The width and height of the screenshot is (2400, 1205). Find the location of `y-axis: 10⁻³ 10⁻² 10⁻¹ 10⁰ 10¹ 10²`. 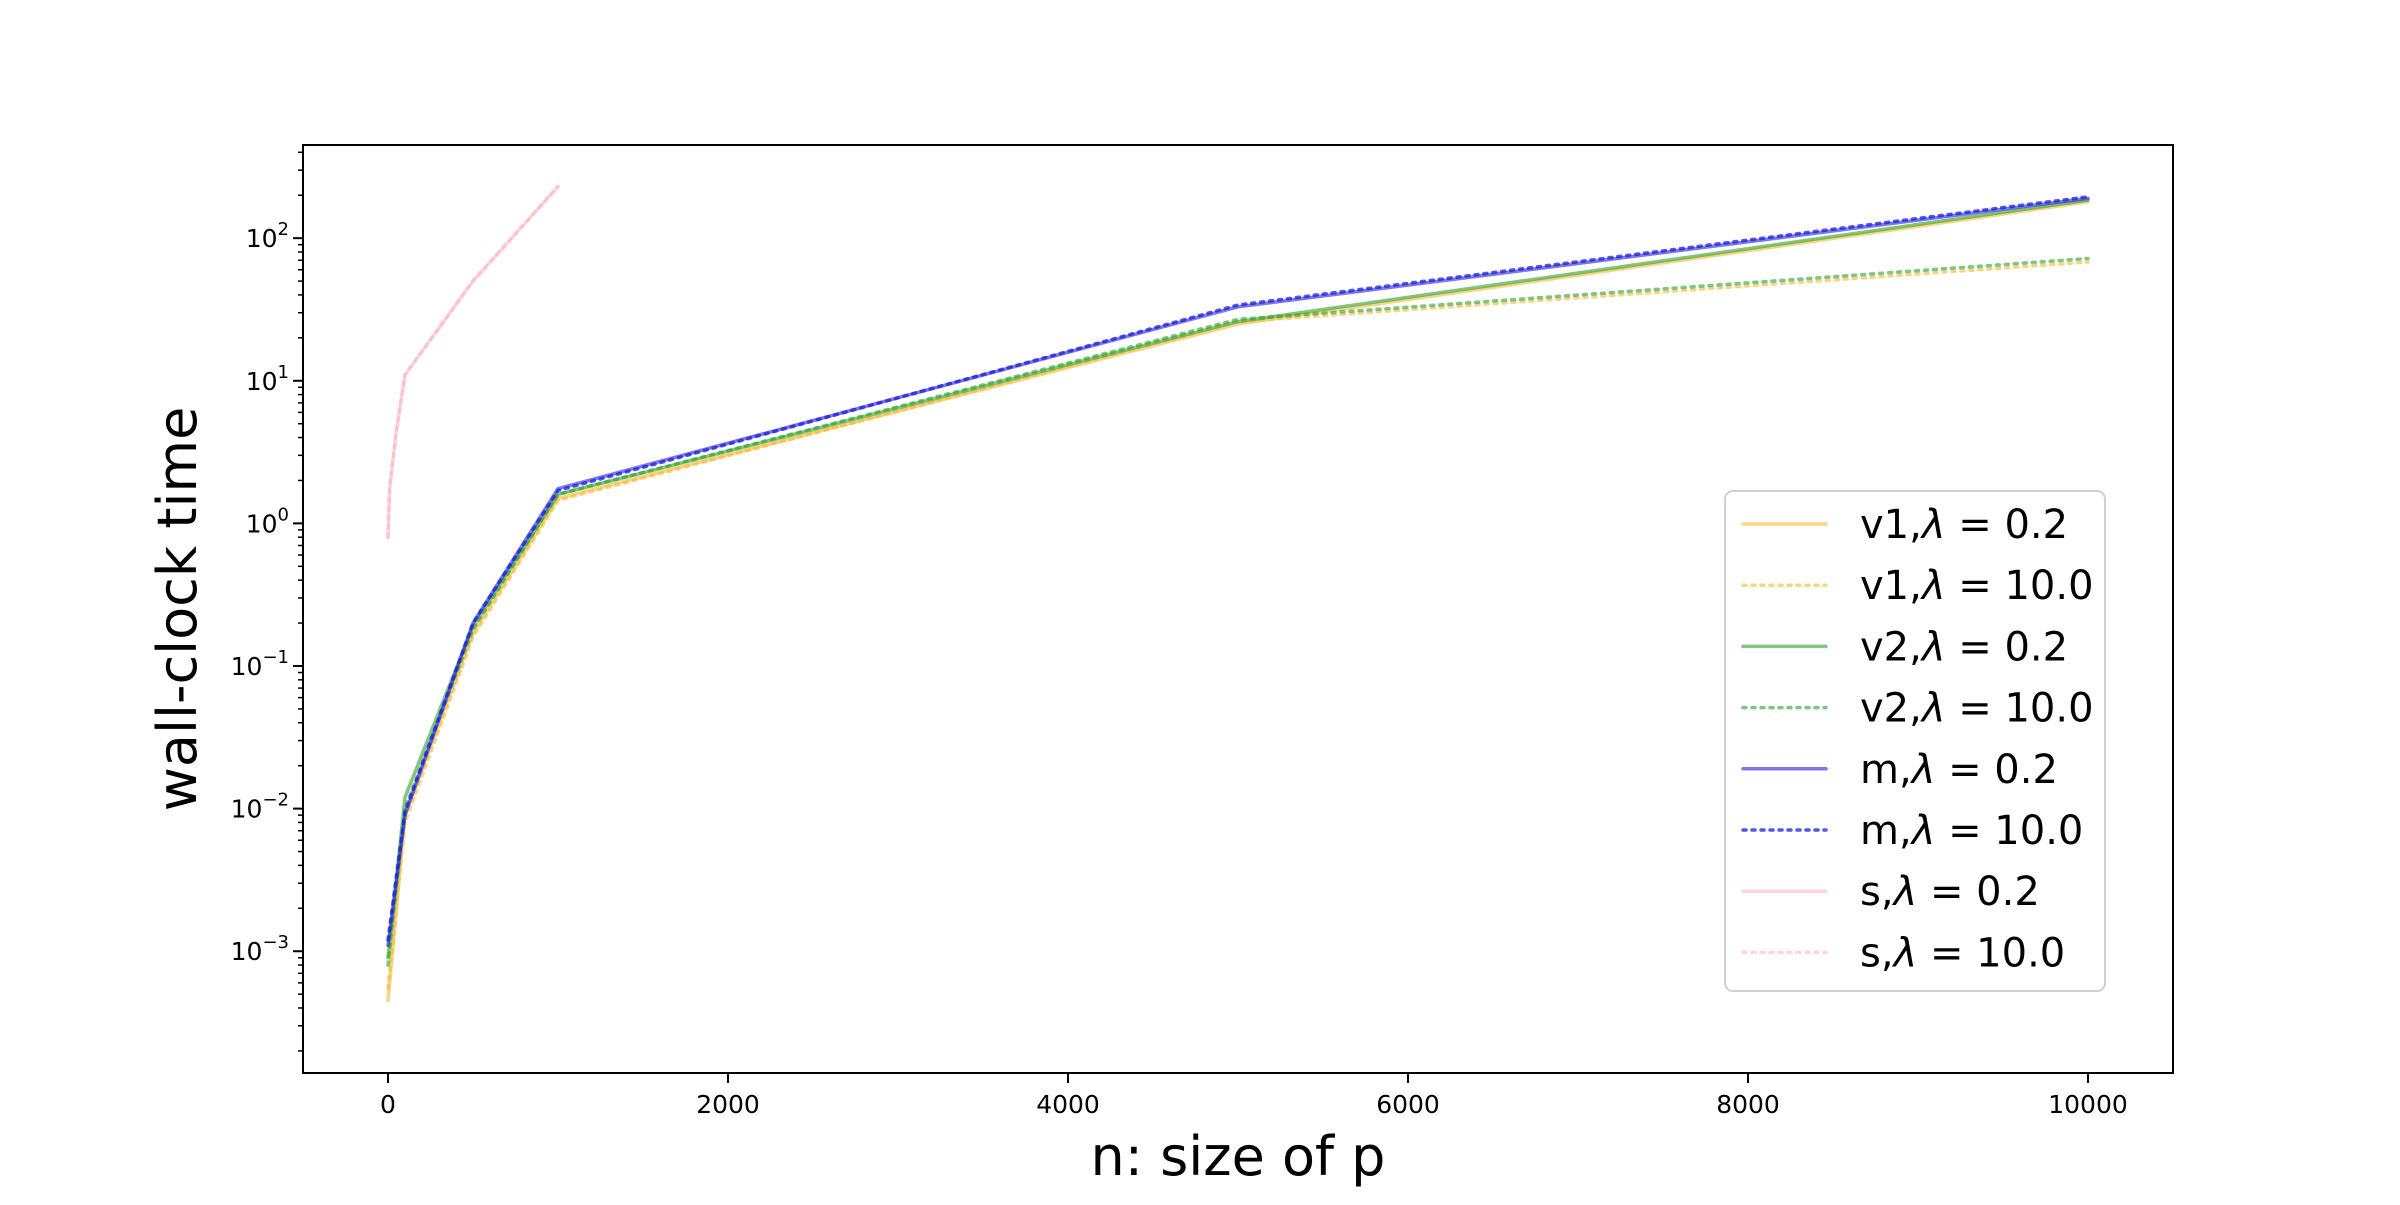

y-axis: 10⁻³ 10⁻² 10⁻¹ 10⁰ 10¹ 10² is located at coordinates (267, 601).